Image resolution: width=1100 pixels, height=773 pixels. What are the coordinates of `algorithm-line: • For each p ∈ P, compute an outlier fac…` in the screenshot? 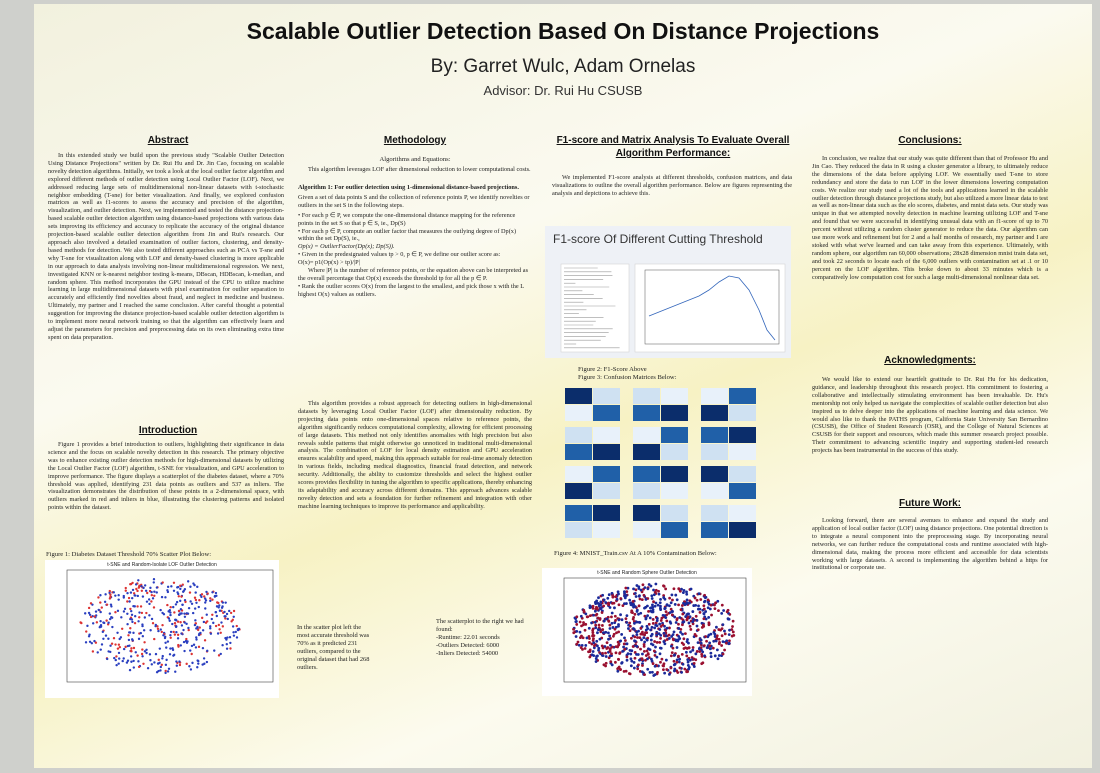 It's located at (407, 235).